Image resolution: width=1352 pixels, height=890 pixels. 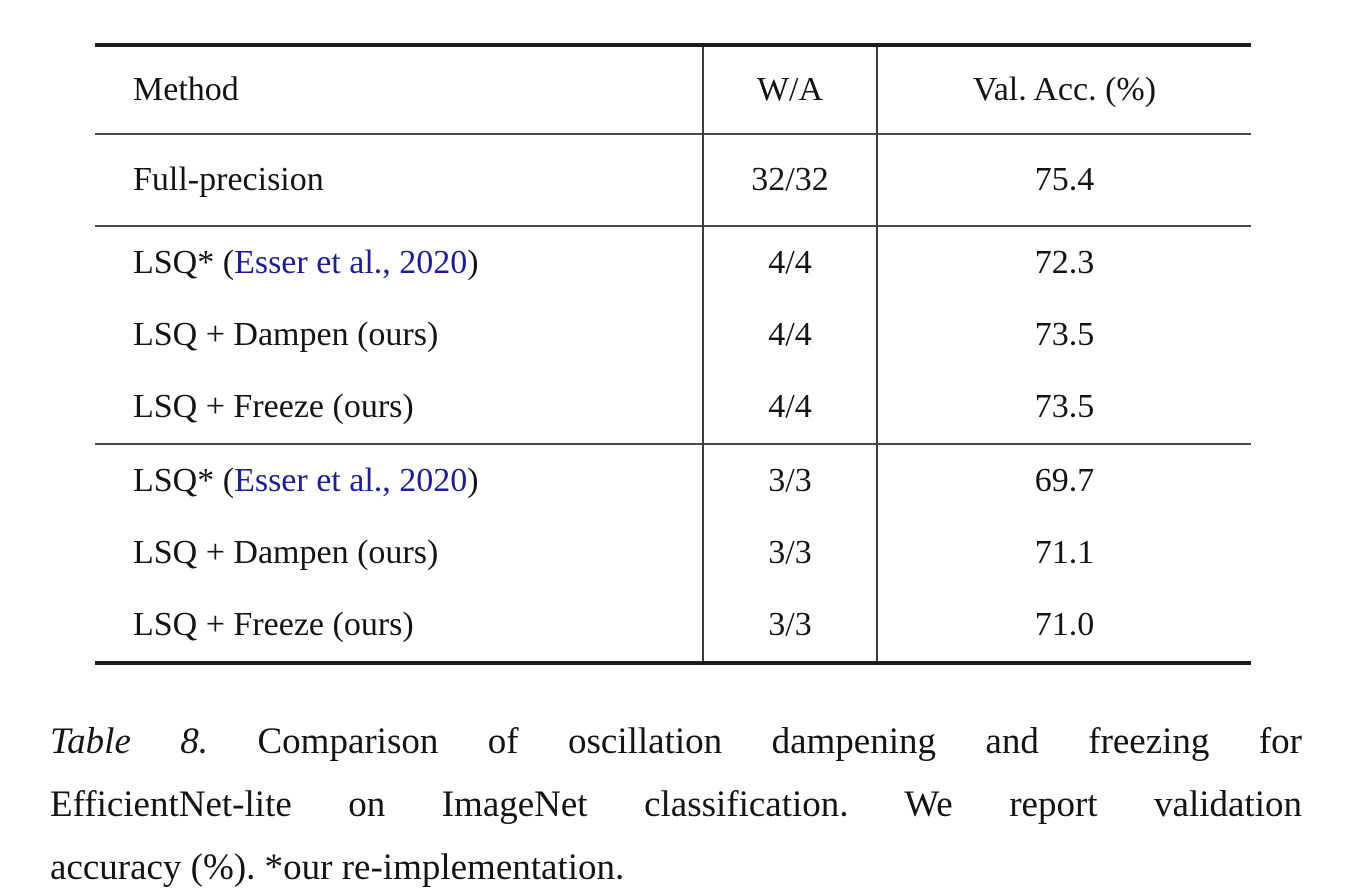 What do you see at coordinates (1064, 624) in the screenshot?
I see `acc-cell: 71.0` at bounding box center [1064, 624].